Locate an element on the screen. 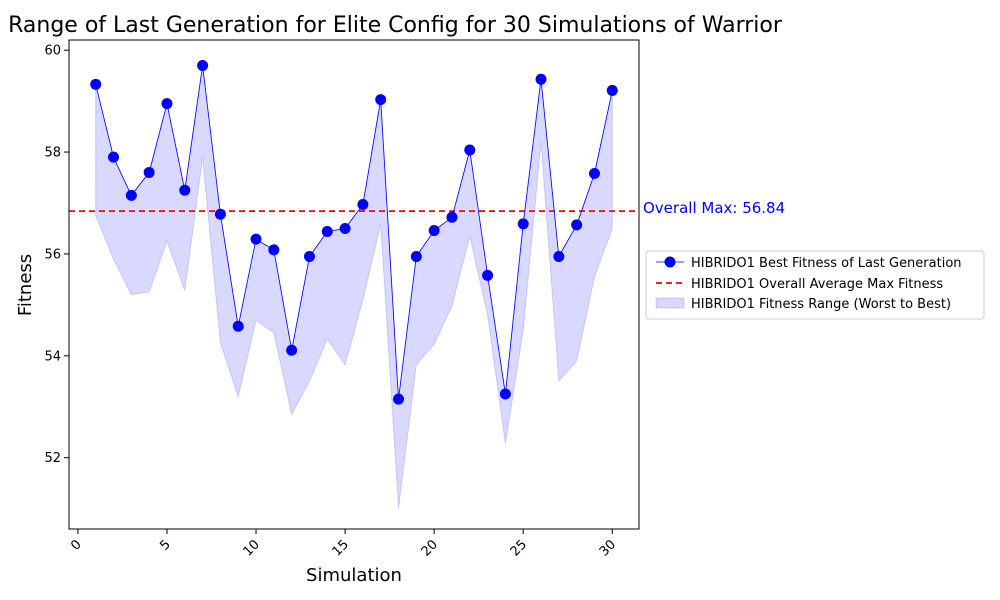 This screenshot has height=600, width=1000. y-tick-label: 54 is located at coordinates (52, 356).